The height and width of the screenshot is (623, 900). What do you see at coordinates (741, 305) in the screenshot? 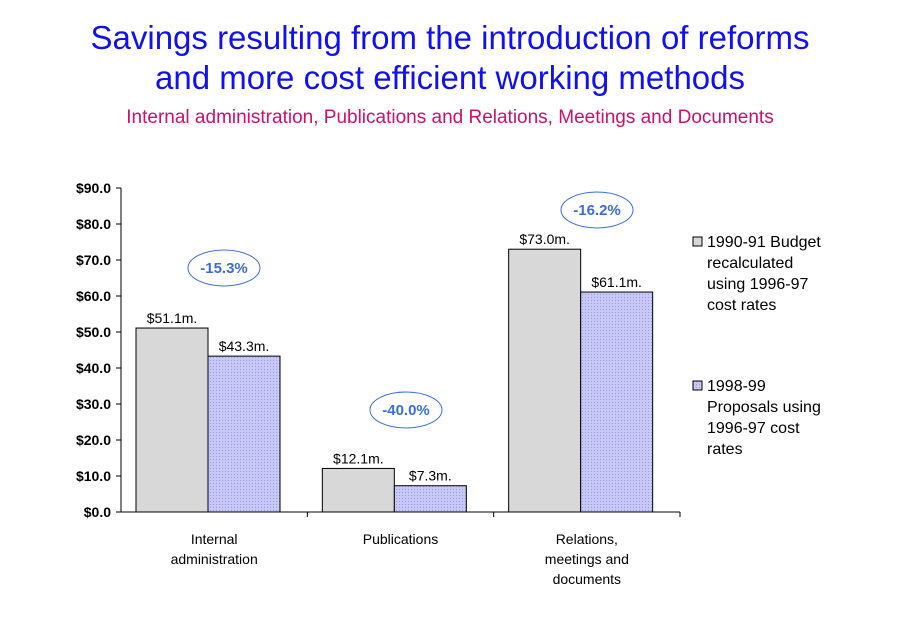
I see `legend-label: cost rates` at bounding box center [741, 305].